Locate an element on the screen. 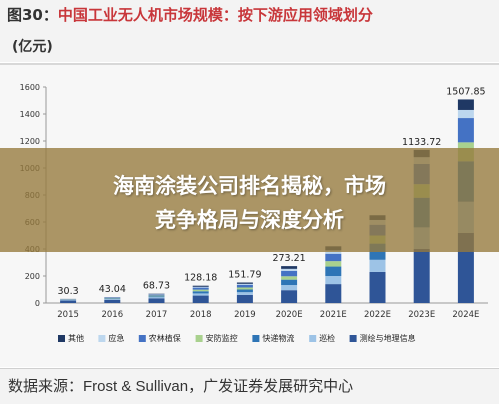 This screenshot has width=499, height=404. legend-label: 应急 is located at coordinates (116, 338).